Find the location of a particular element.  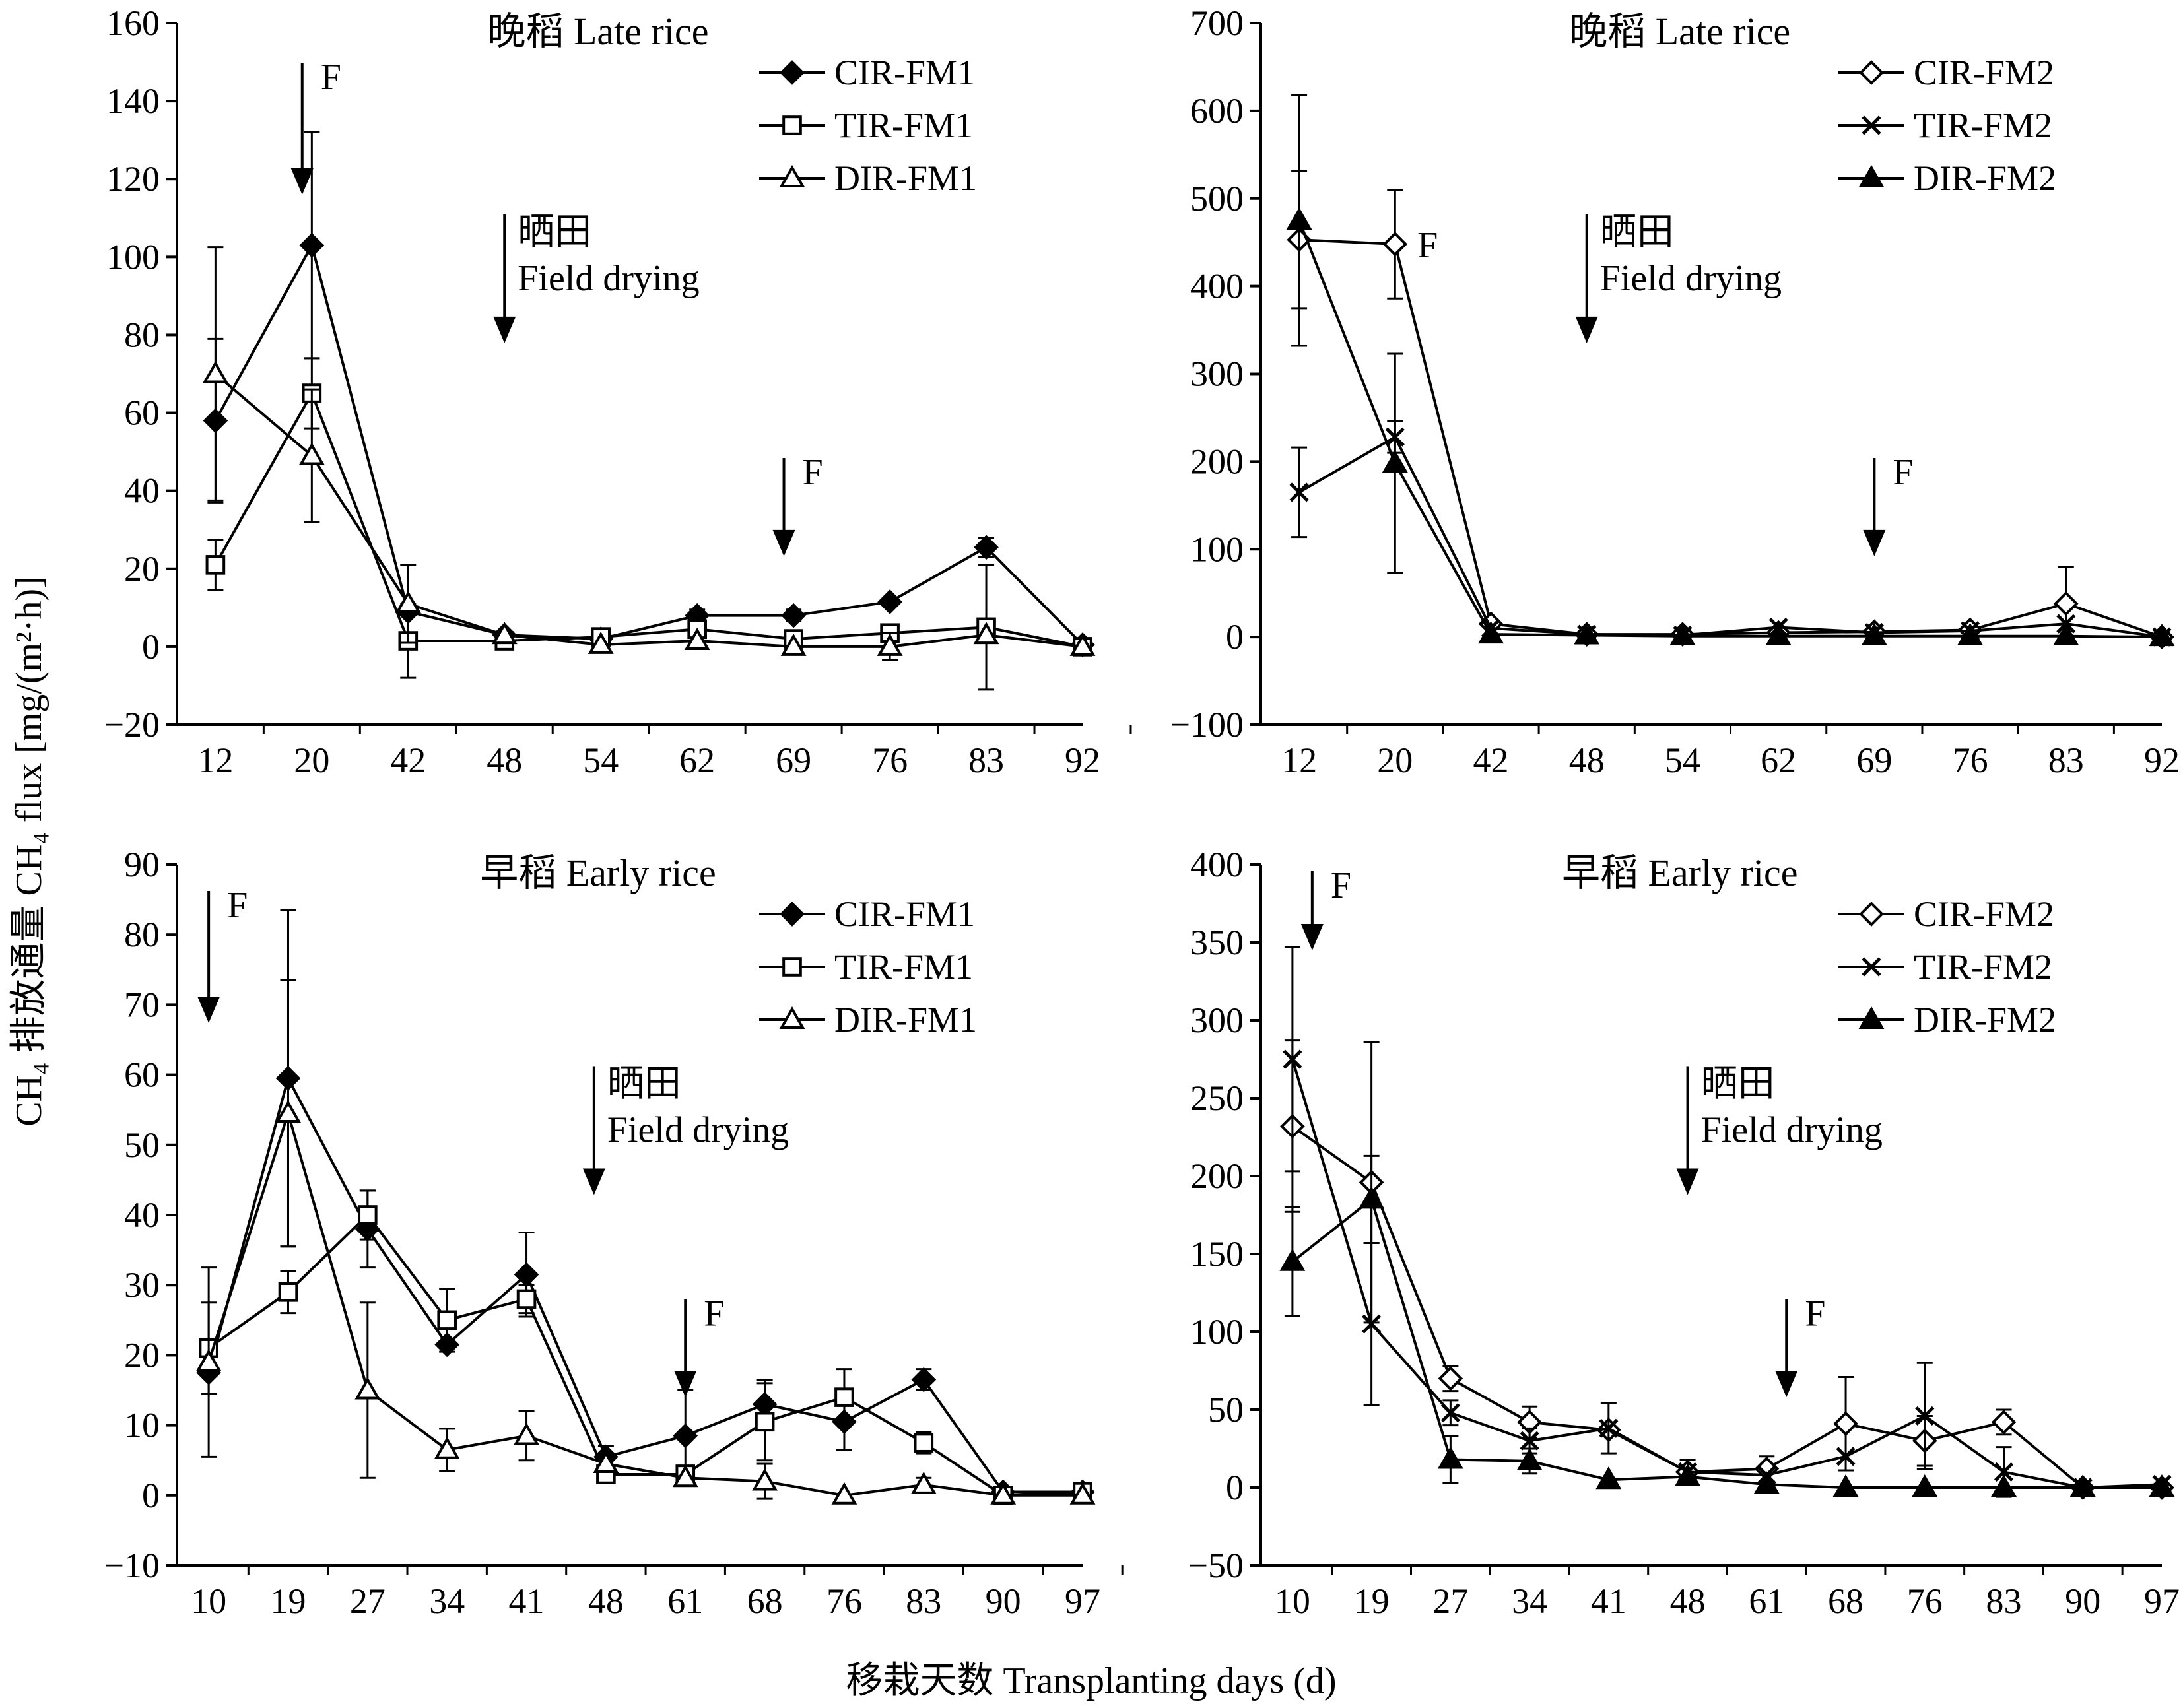

series-TIR-FM2 is located at coordinates (1728, 1222).